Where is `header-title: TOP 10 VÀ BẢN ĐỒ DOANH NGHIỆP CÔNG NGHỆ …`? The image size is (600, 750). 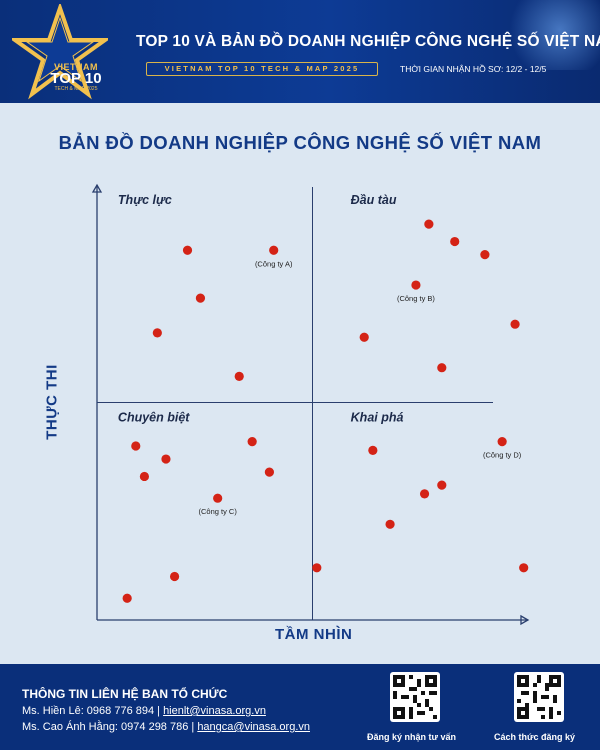 header-title: TOP 10 VÀ BẢN ĐỒ DOANH NGHIỆP CÔNG NGHỆ … is located at coordinates (368, 41).